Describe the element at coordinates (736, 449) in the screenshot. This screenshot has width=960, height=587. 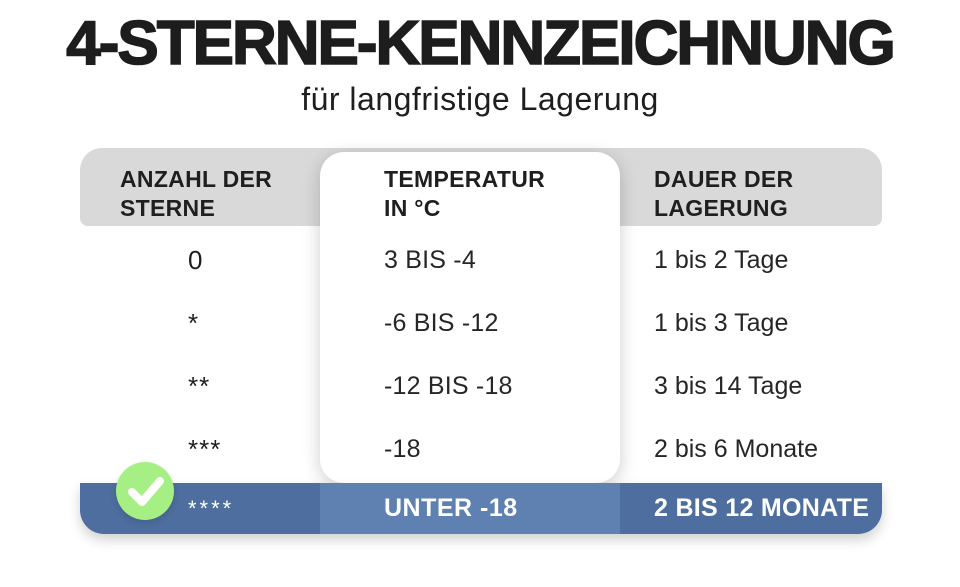
I see `duration-cell: 2 bis 6 Monate` at that location.